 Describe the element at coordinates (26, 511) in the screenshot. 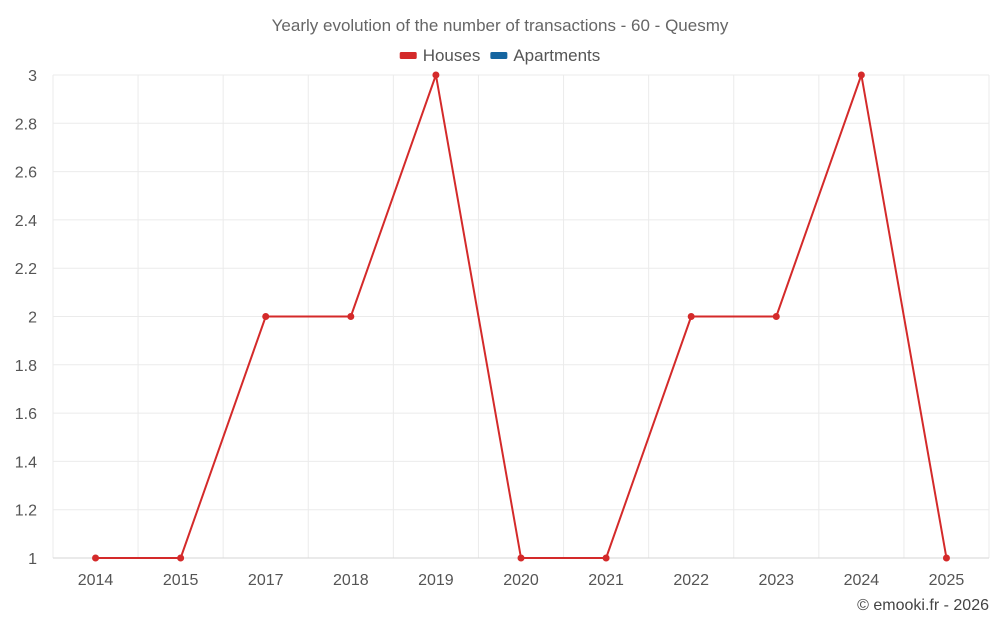

I see `y-tick-label: 1.2` at that location.